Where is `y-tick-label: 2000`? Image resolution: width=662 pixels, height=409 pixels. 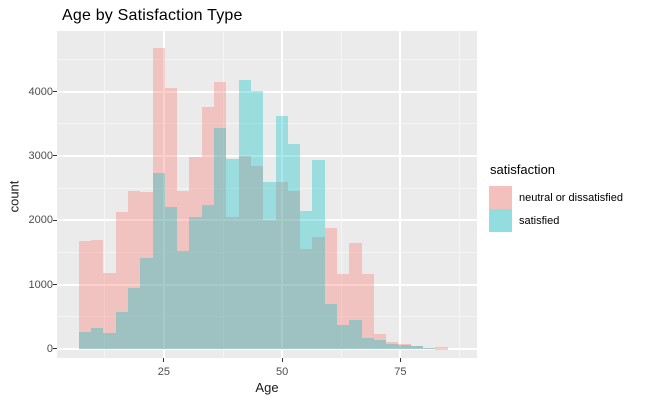
y-tick-label: 2000 is located at coordinates (40, 220).